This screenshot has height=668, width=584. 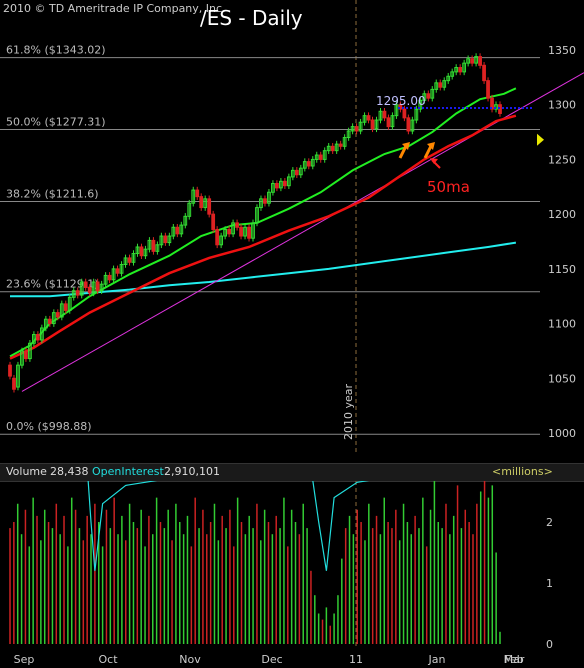 I want to click on ma-label: 50ma, so click(x=448, y=187).